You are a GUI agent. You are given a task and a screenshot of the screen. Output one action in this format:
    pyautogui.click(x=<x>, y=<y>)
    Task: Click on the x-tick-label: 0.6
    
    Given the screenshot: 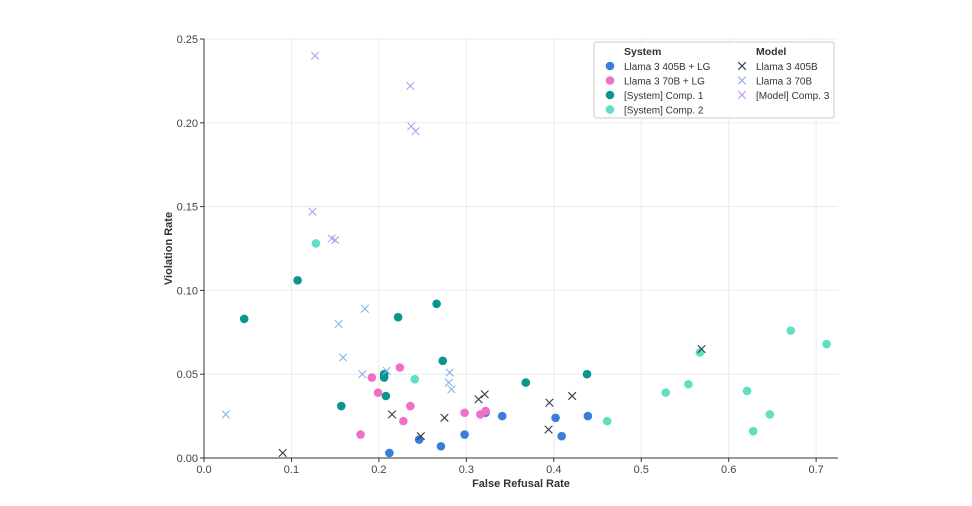 What is the action you would take?
    pyautogui.click(x=728, y=470)
    